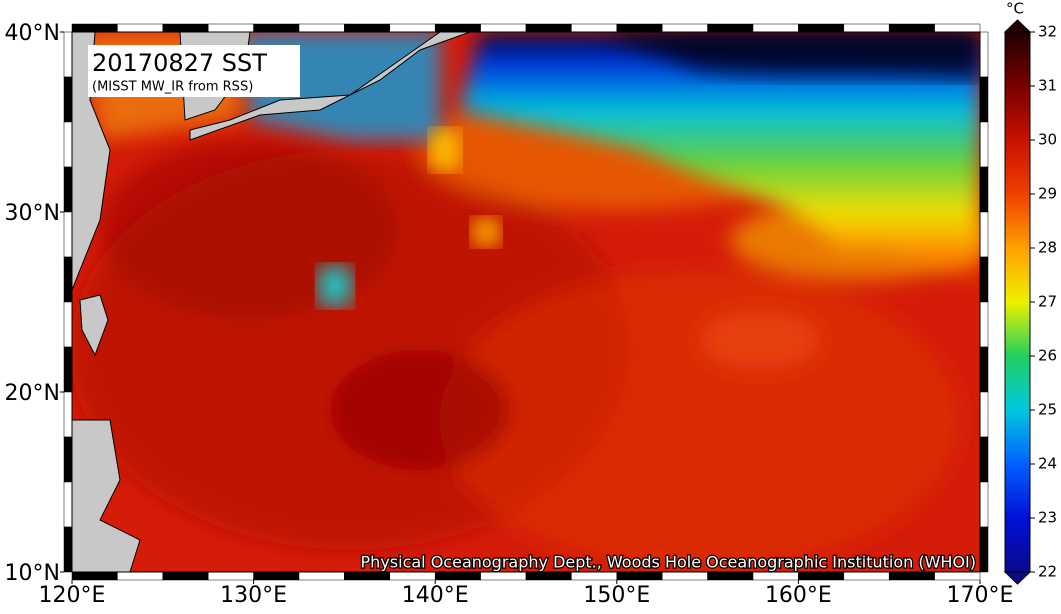 The height and width of the screenshot is (614, 1061). Describe the element at coordinates (1047, 86) in the screenshot. I see `colorbar-tick-label: 31` at that location.